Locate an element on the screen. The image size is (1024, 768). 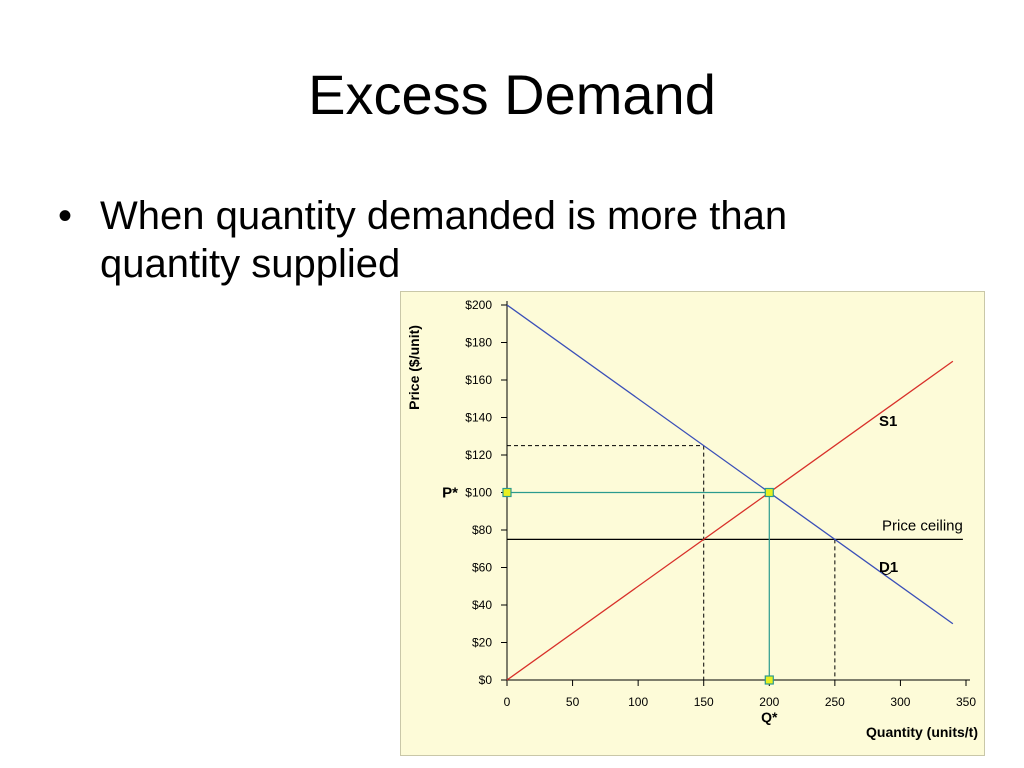
y-tick-label: $80 is located at coordinates (482, 530).